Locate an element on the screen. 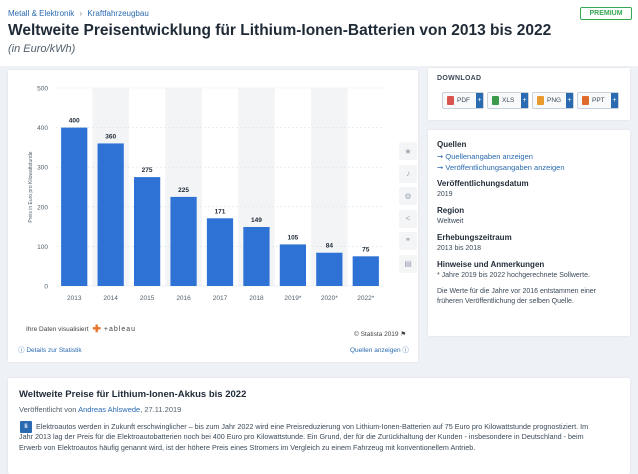 The height and width of the screenshot is (474, 638). notes-heading: Hinweise und Anmerkungen is located at coordinates (491, 264).